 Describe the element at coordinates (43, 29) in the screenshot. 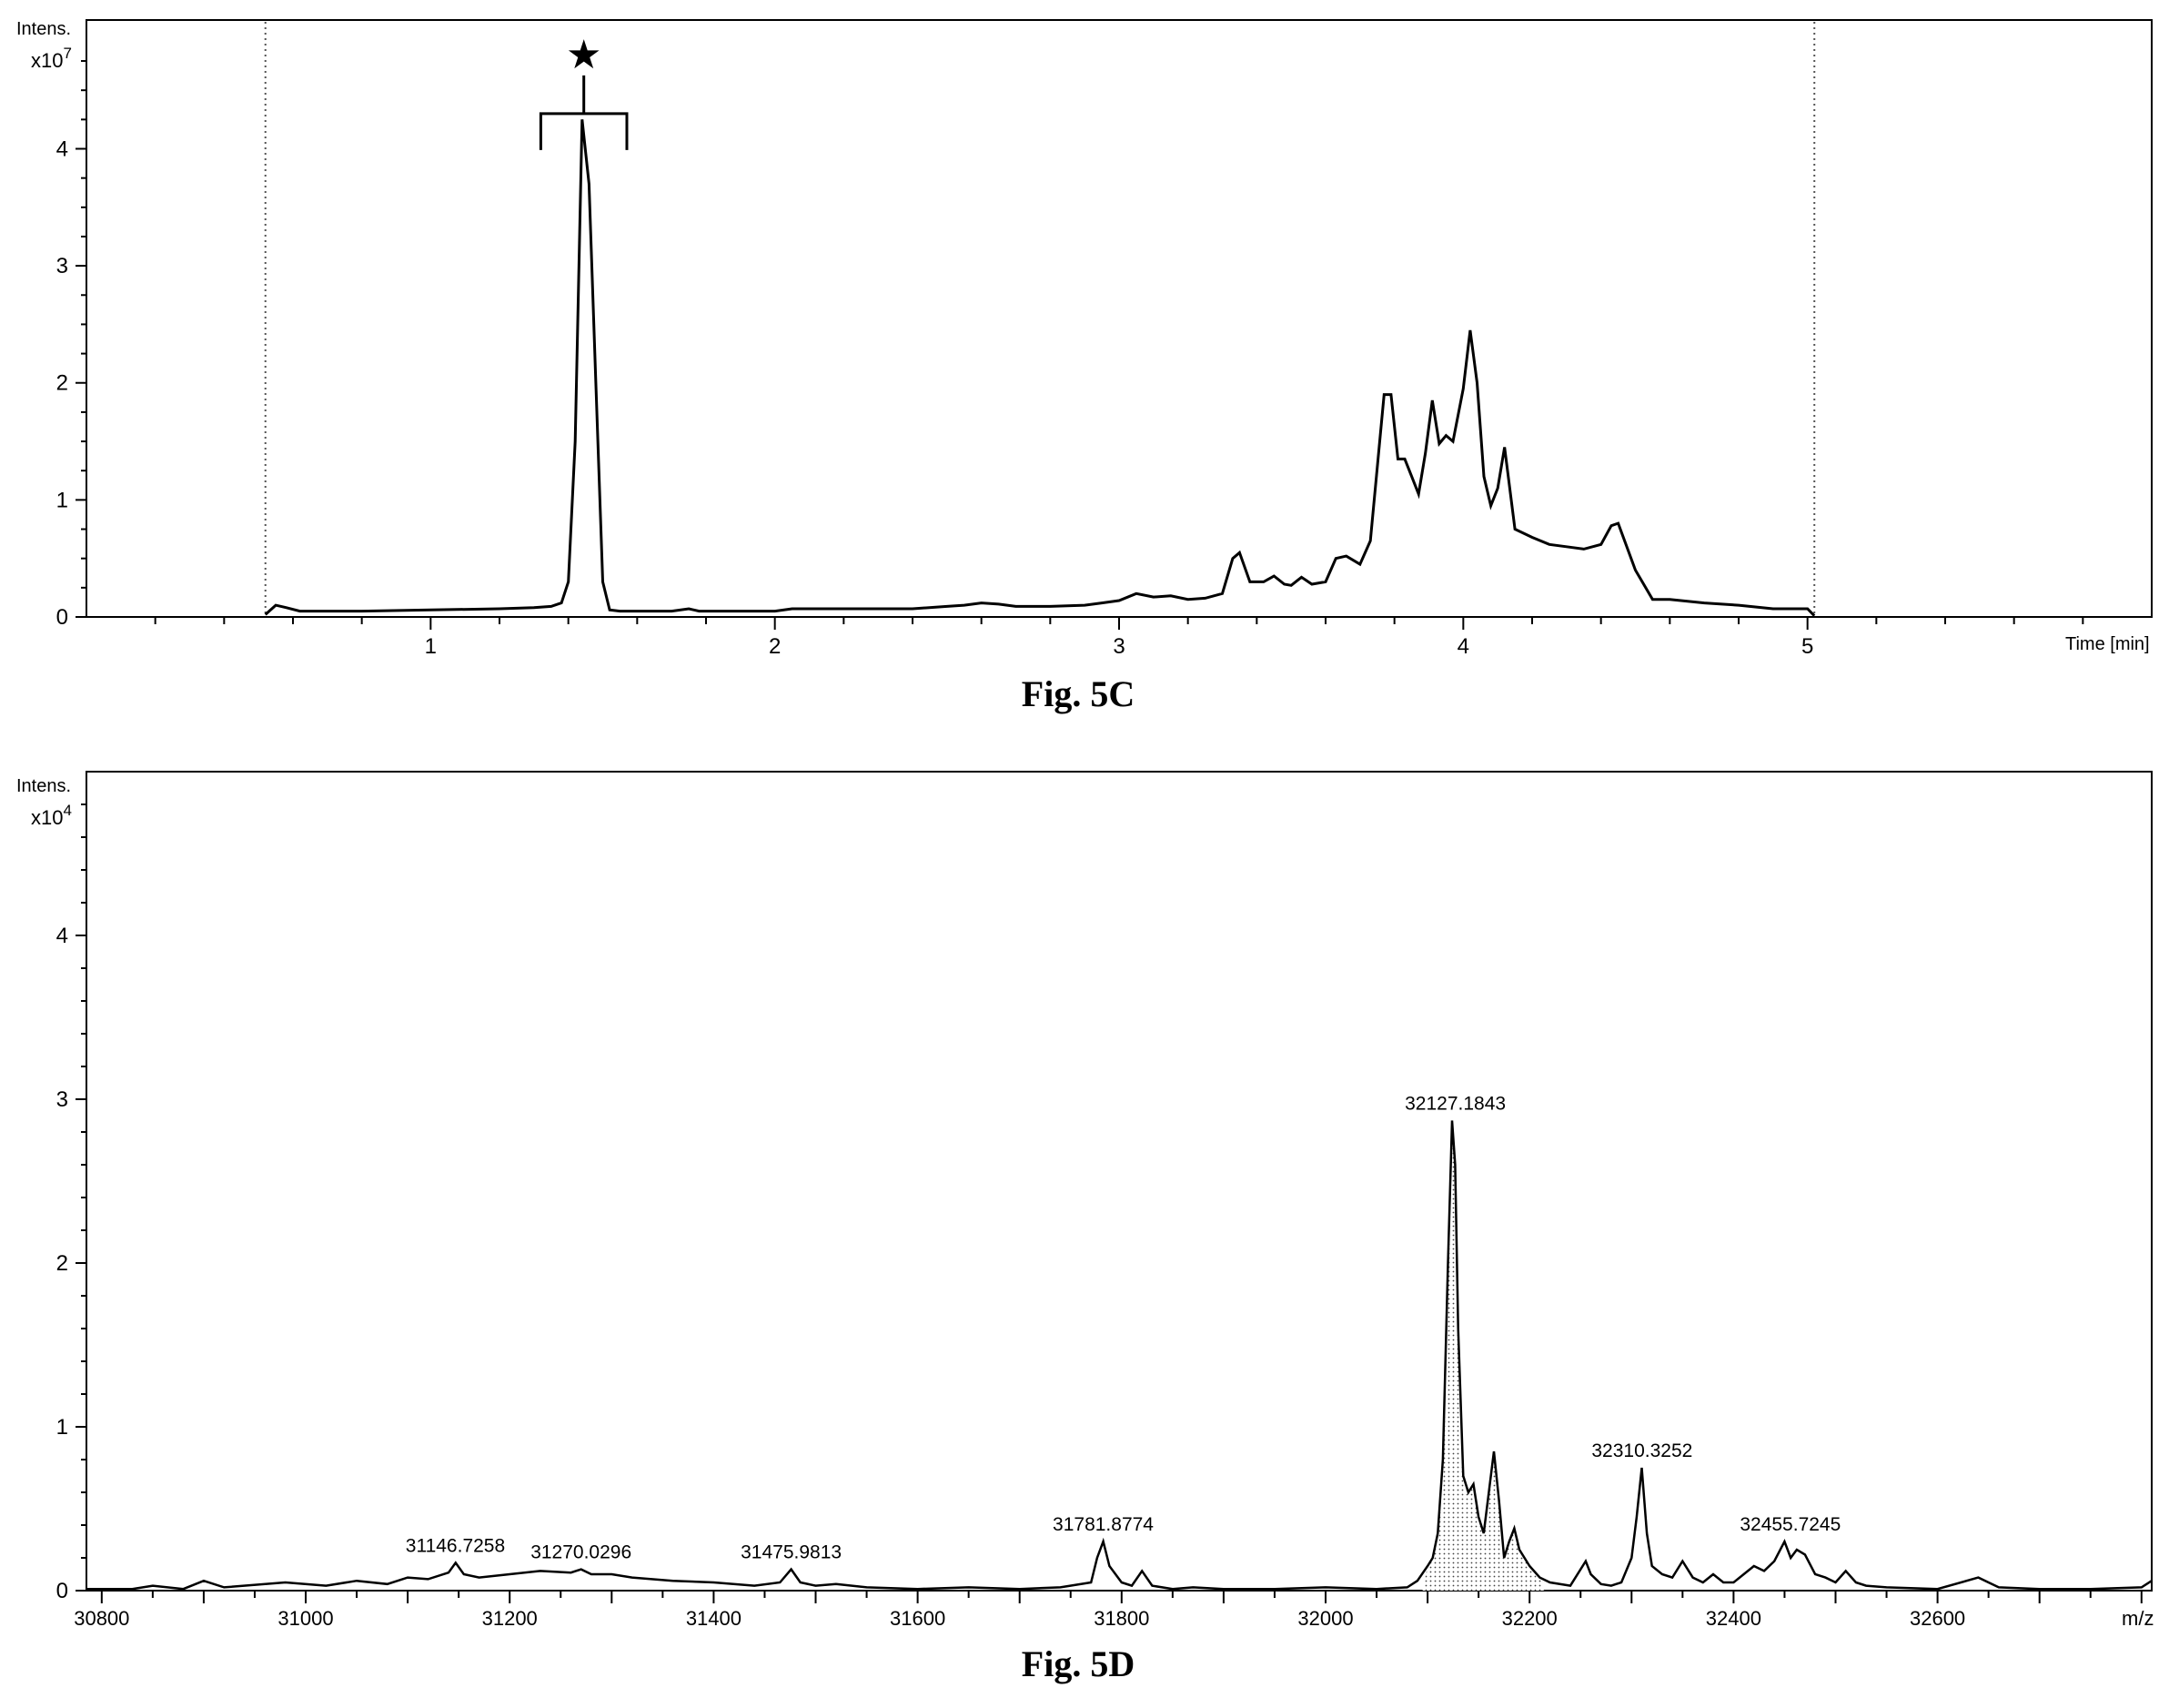

I see `y-label-5c: Intens.` at that location.